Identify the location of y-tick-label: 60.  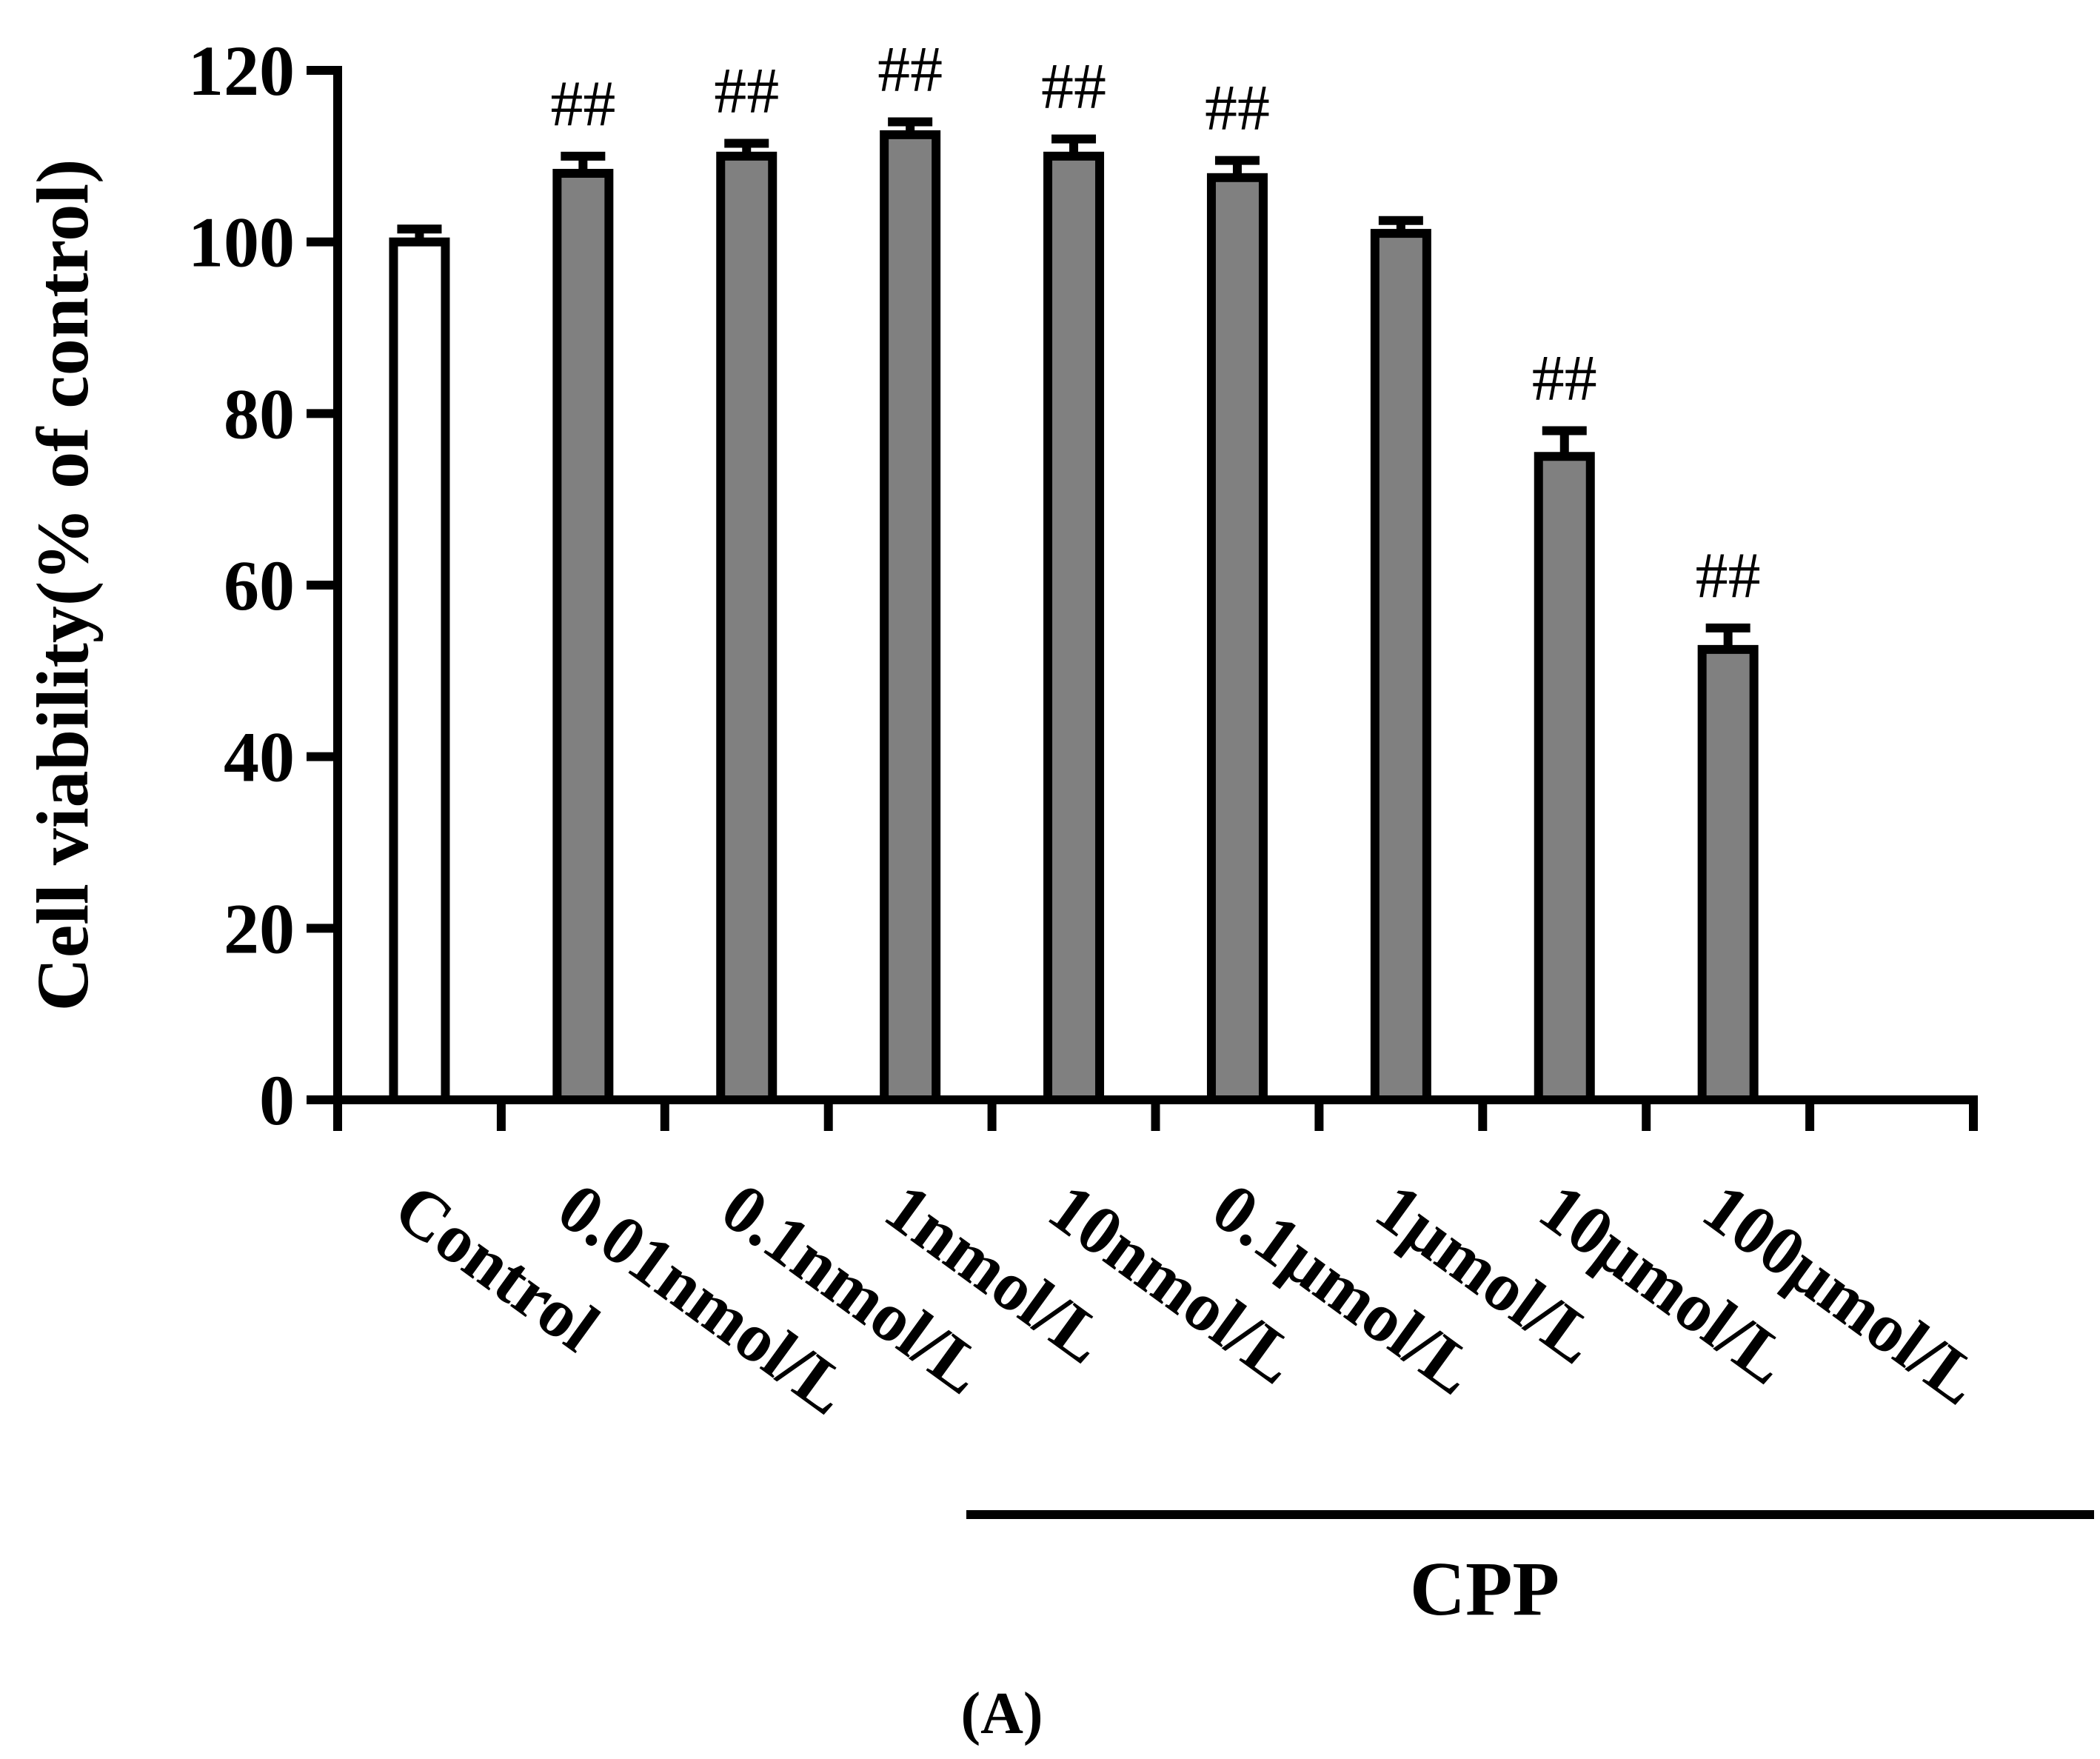
(259, 585).